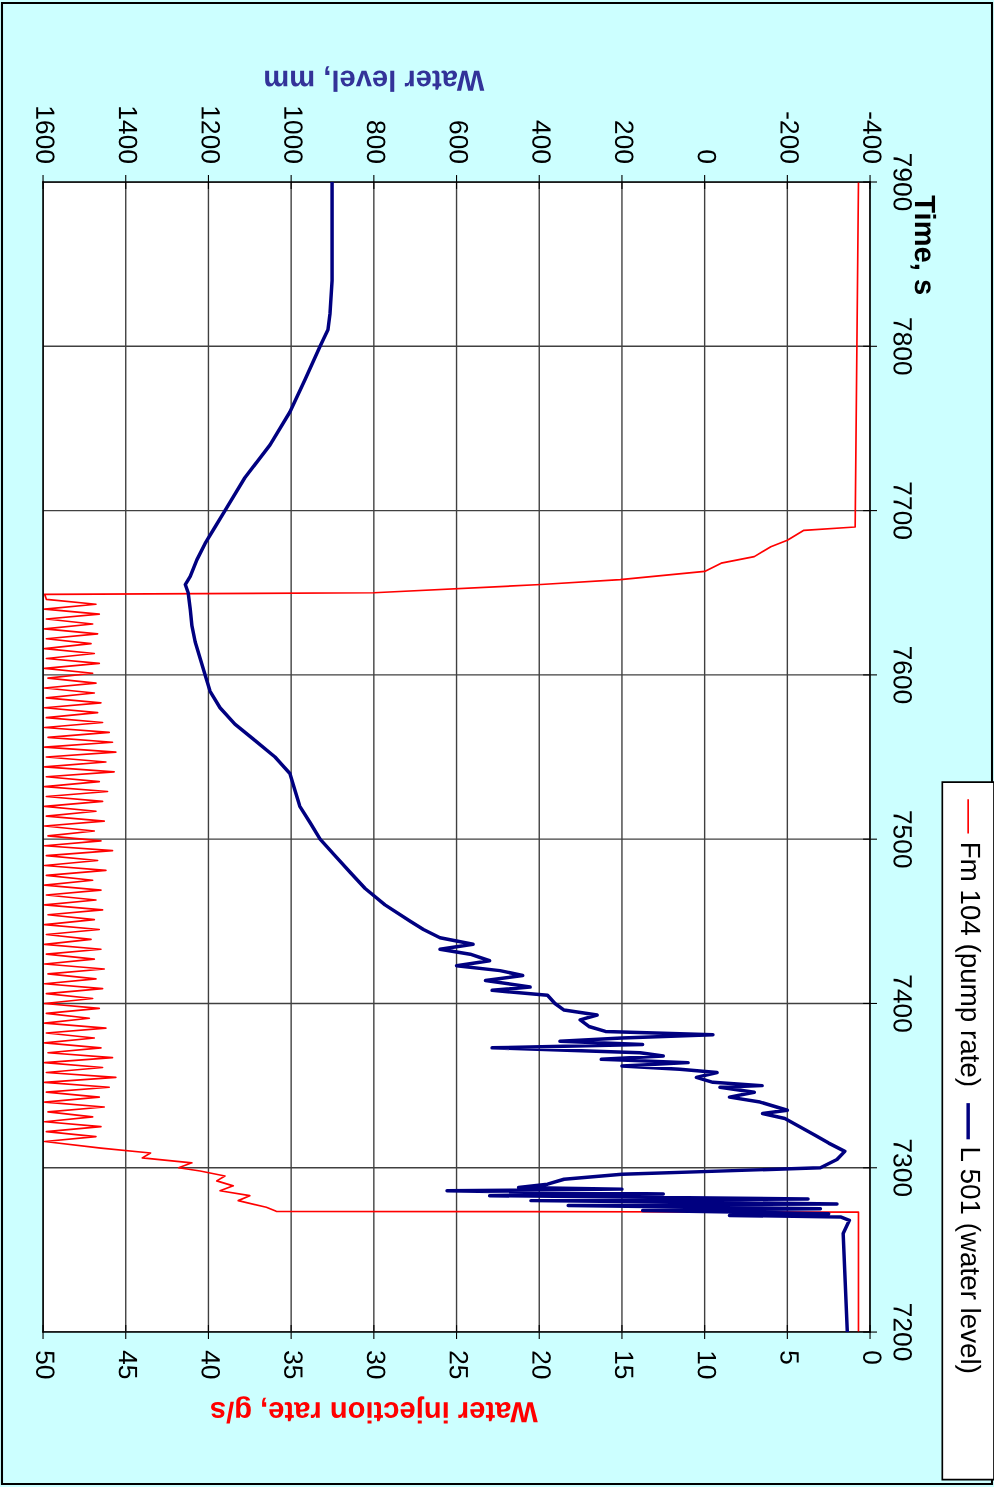 This screenshot has width=994, height=1487. I want to click on x-tick-label: 15, so click(624, 1365).